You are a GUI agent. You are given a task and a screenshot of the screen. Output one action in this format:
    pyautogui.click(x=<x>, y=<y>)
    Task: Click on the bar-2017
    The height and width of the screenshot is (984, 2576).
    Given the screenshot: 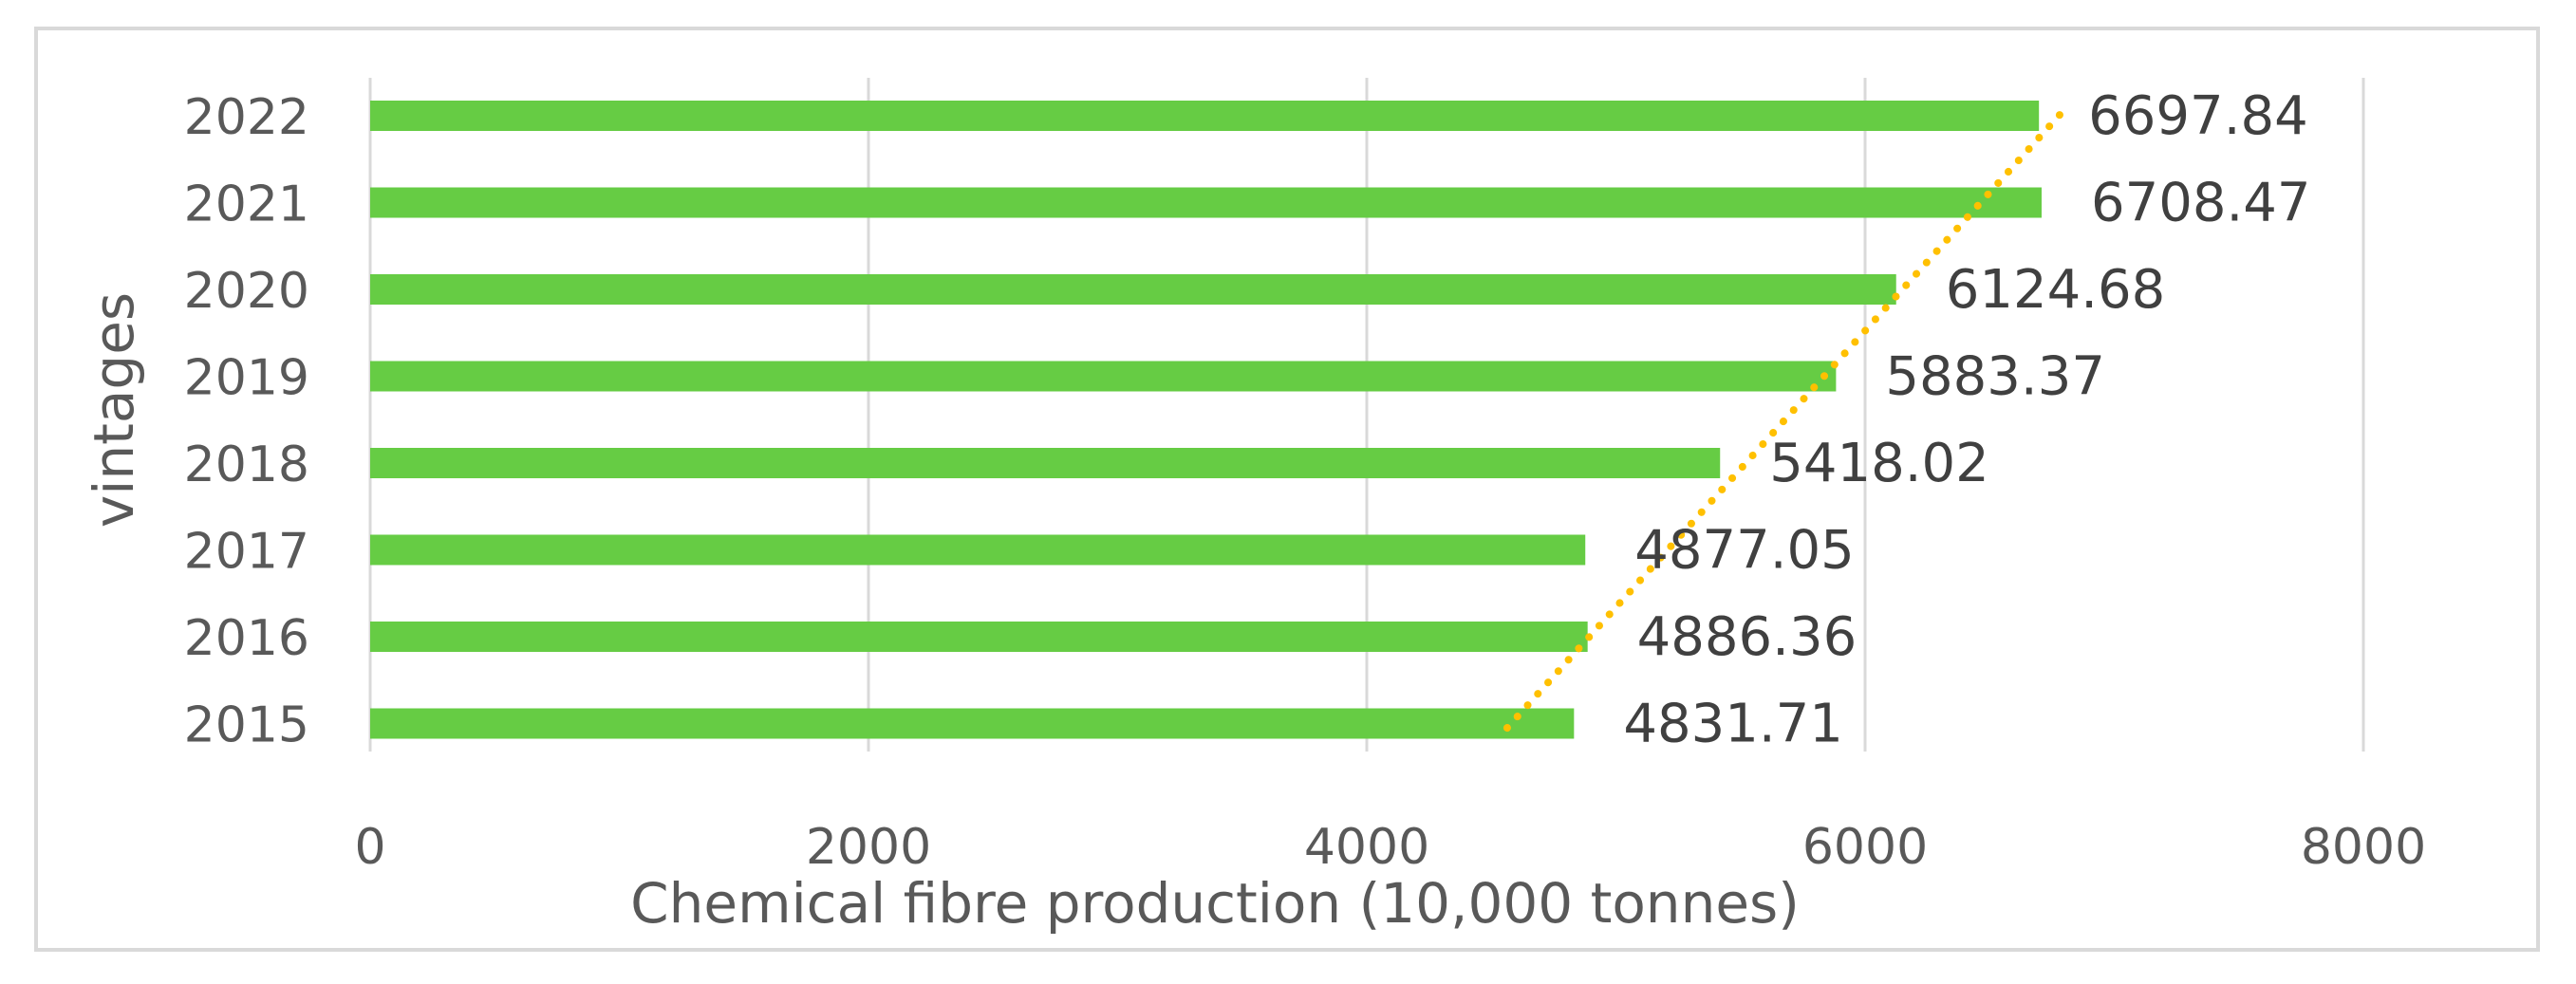 What is the action you would take?
    pyautogui.click(x=978, y=550)
    